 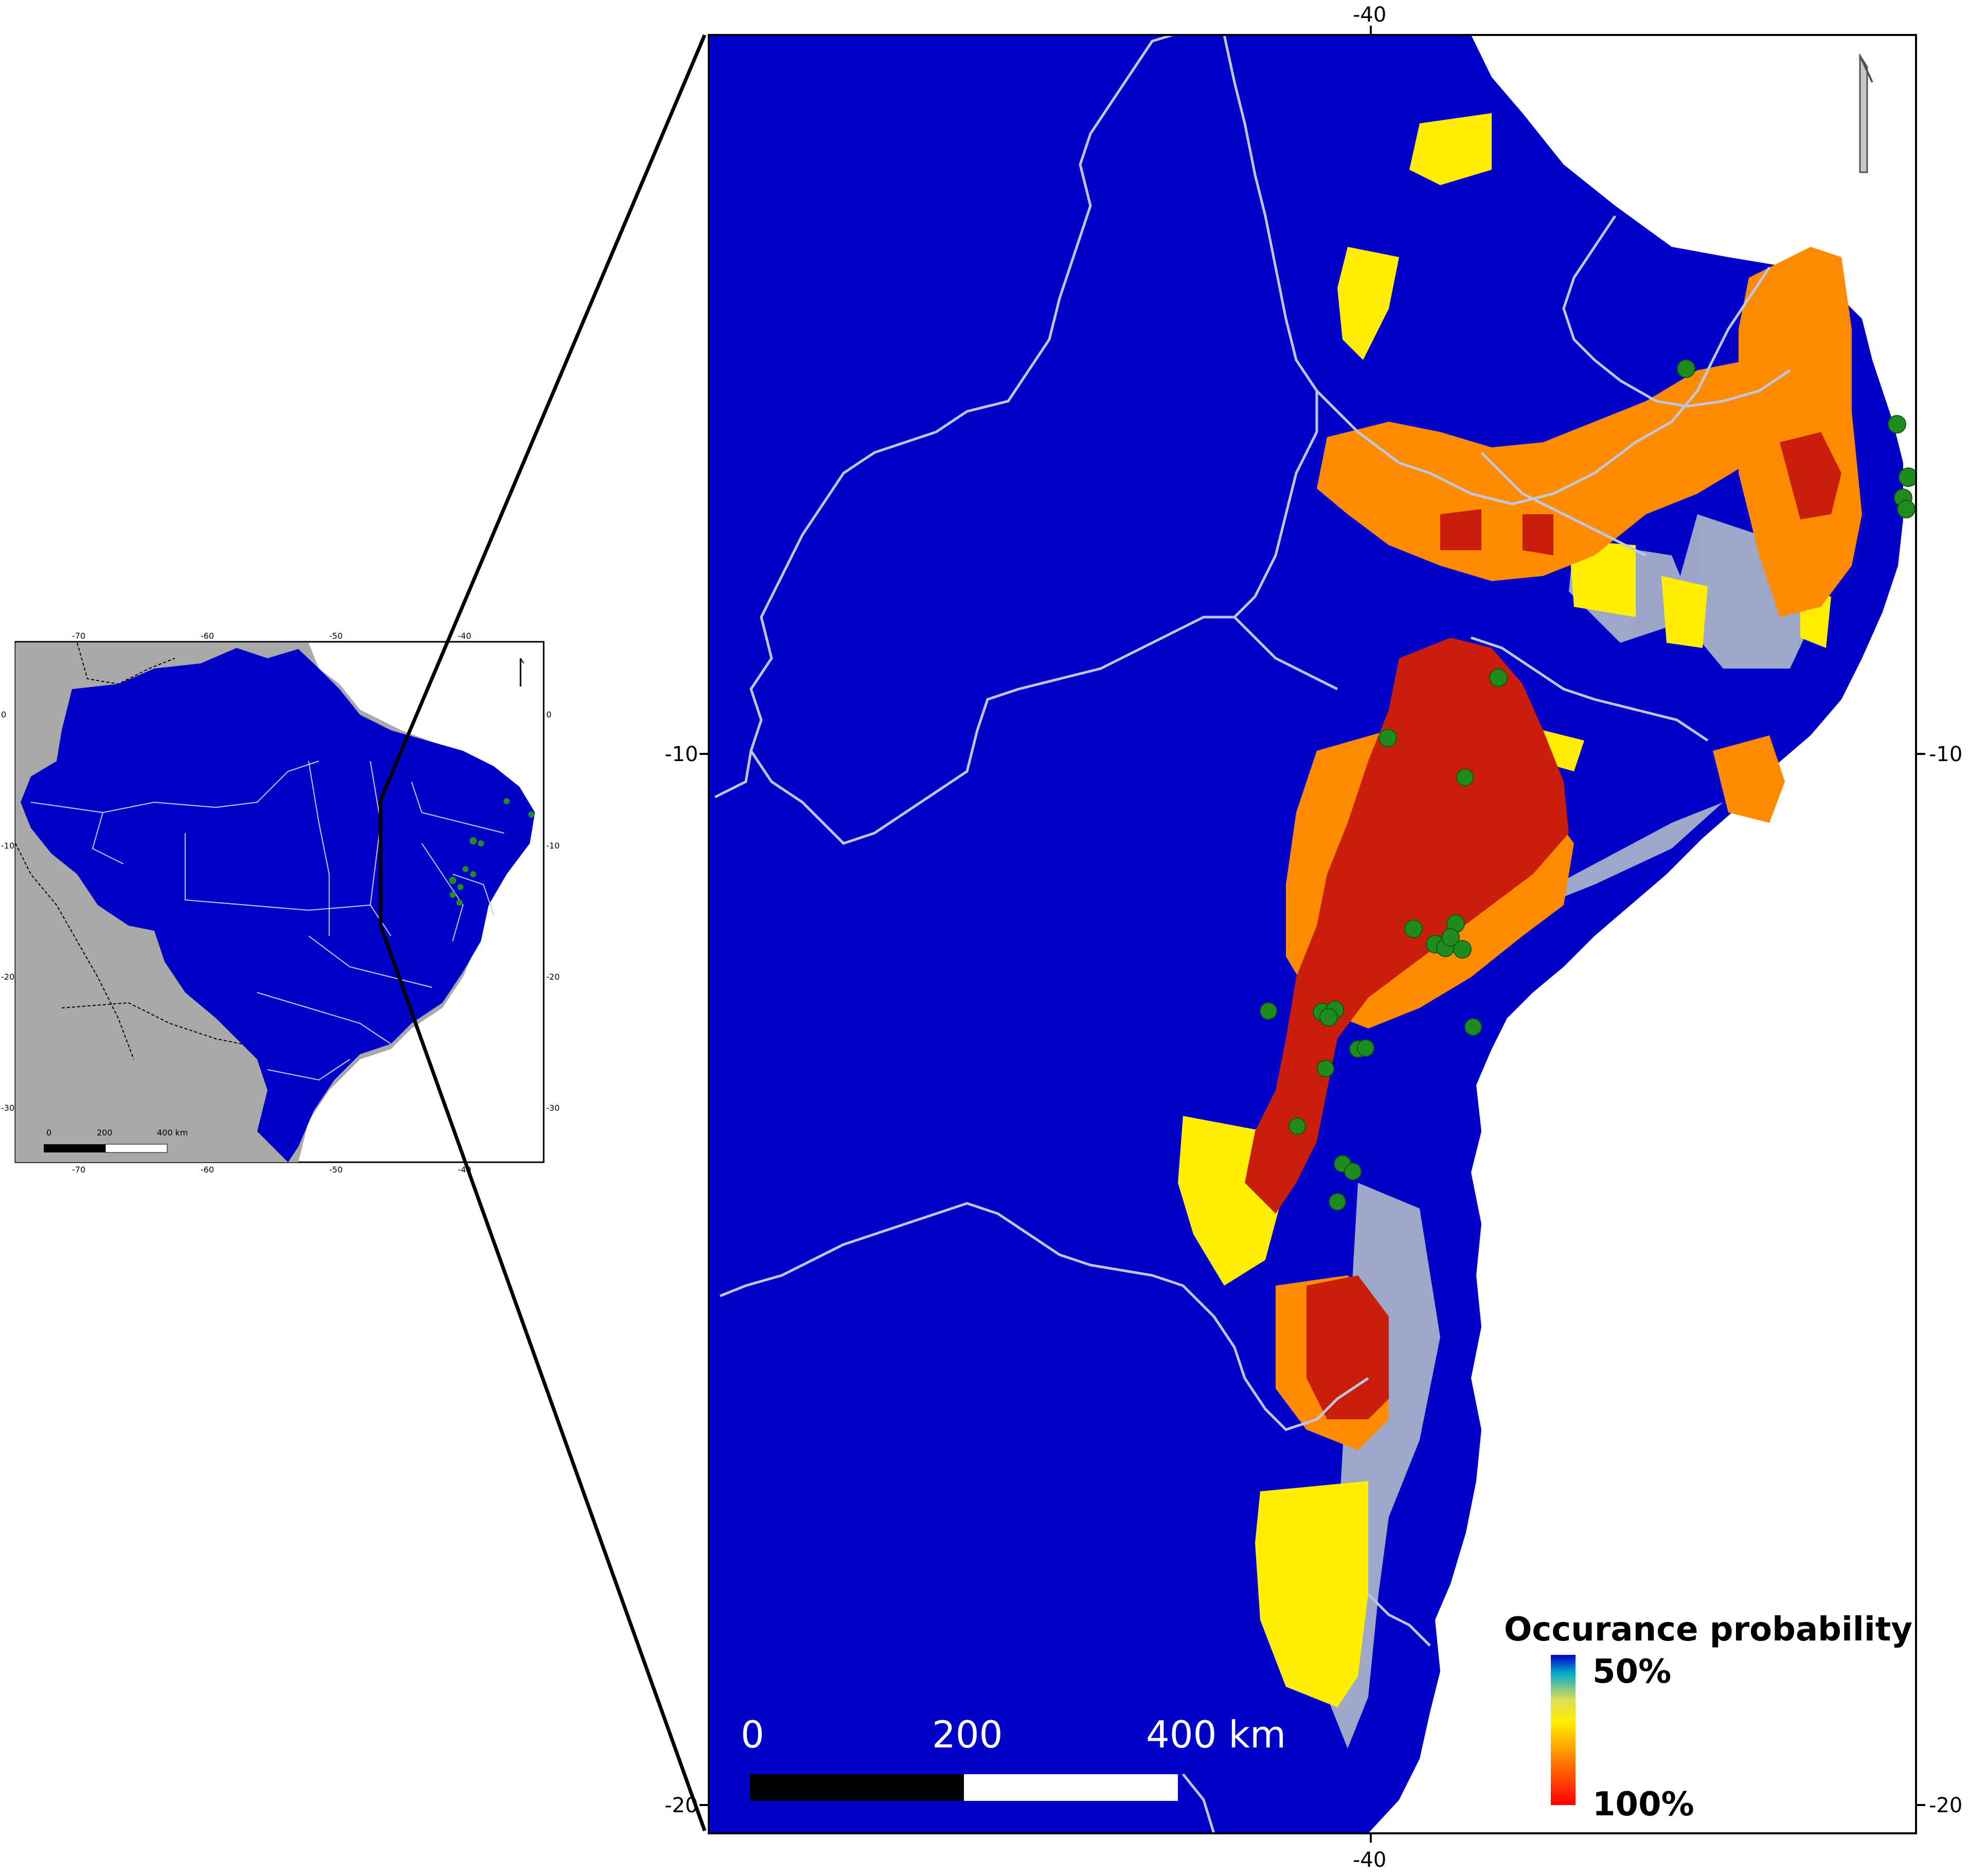 I want to click on scale-label: 200, so click(x=968, y=1734).